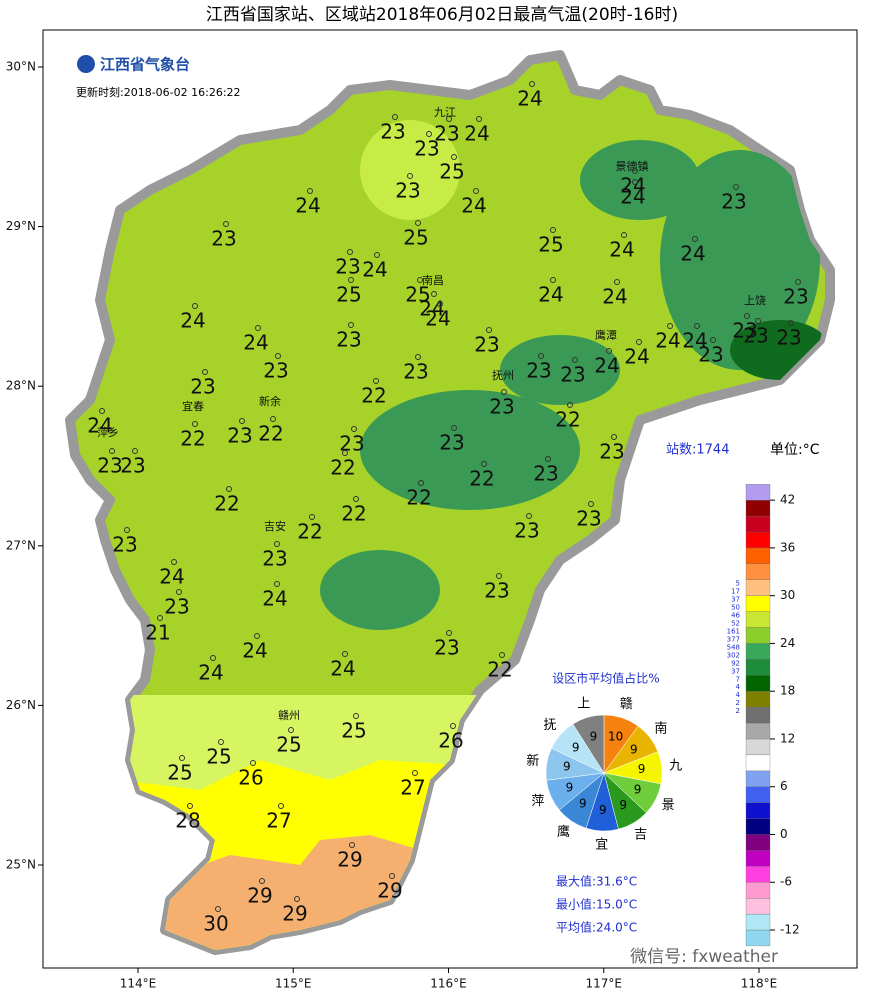 The height and width of the screenshot is (1004, 884). Describe the element at coordinates (704, 957) in the screenshot. I see `watermark: 微信号: fxweather` at that location.